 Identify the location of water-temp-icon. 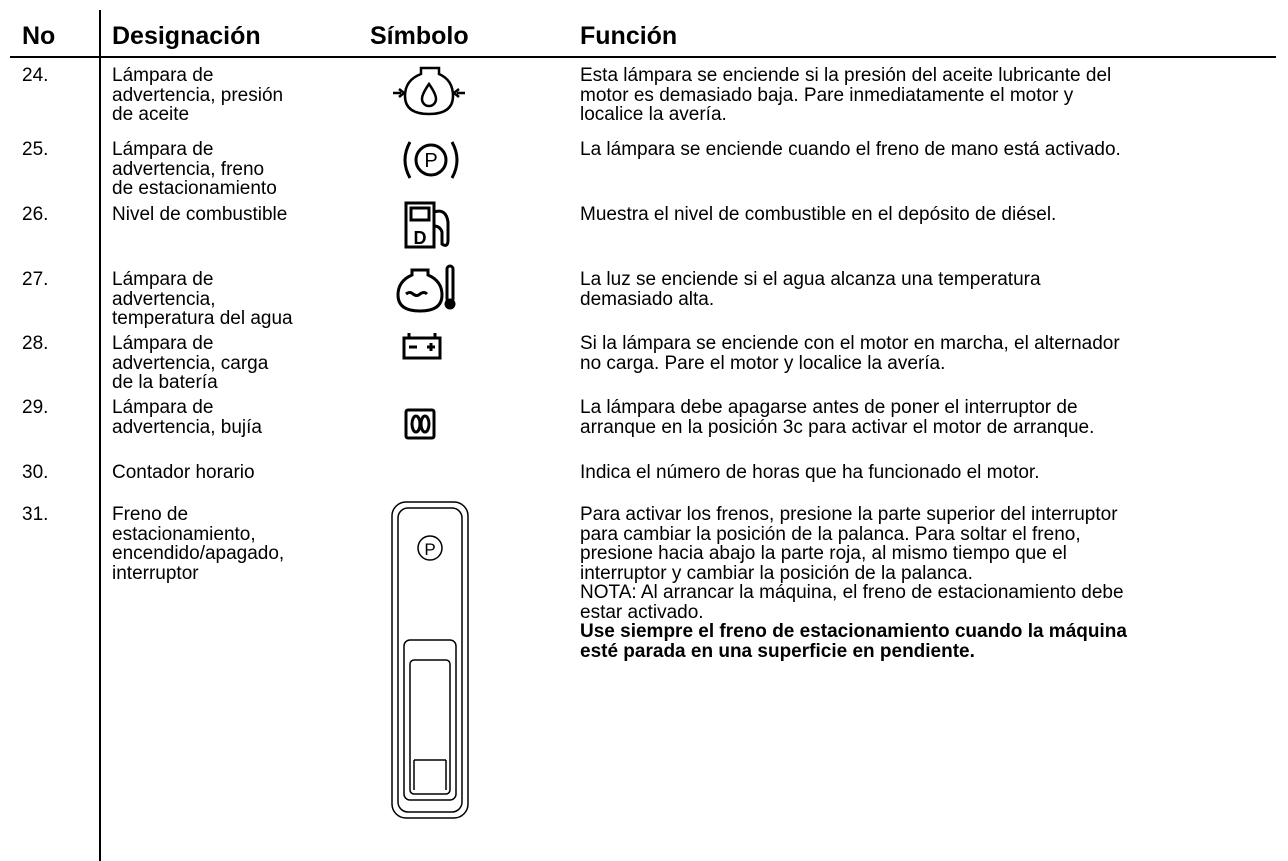
(426, 288).